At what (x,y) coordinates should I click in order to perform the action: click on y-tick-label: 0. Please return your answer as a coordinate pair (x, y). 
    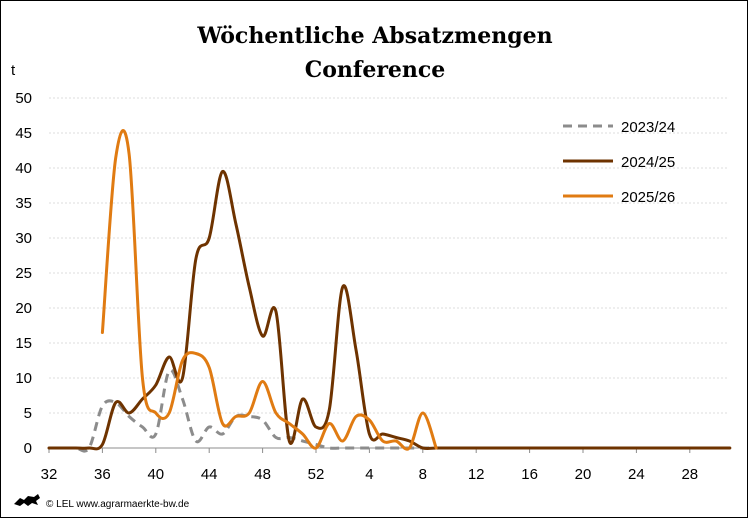
    Looking at the image, I should click on (28, 448).